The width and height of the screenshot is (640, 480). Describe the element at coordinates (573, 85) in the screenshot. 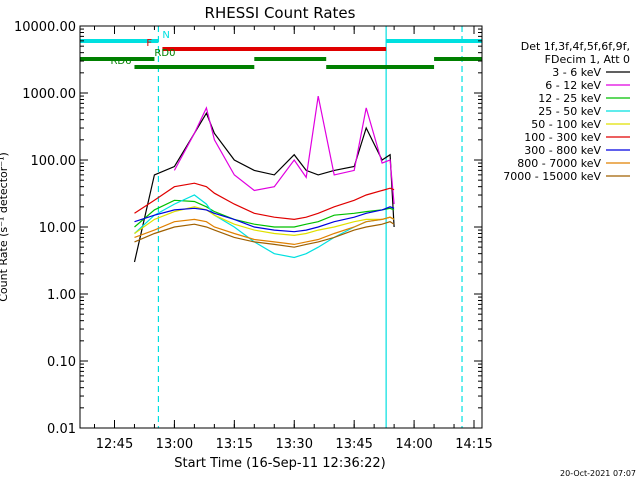

I see `legend-label: 6 - 12 keV` at that location.